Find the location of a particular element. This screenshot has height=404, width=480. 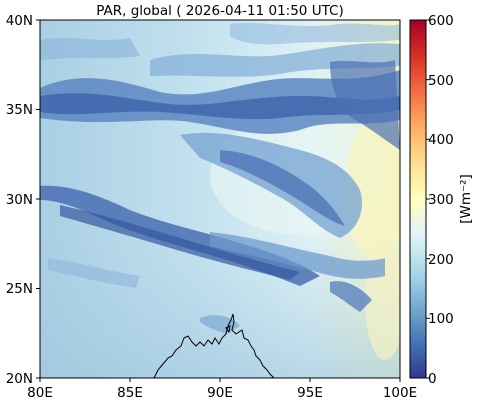

colorbar-tick-label: 300 is located at coordinates (441, 200).